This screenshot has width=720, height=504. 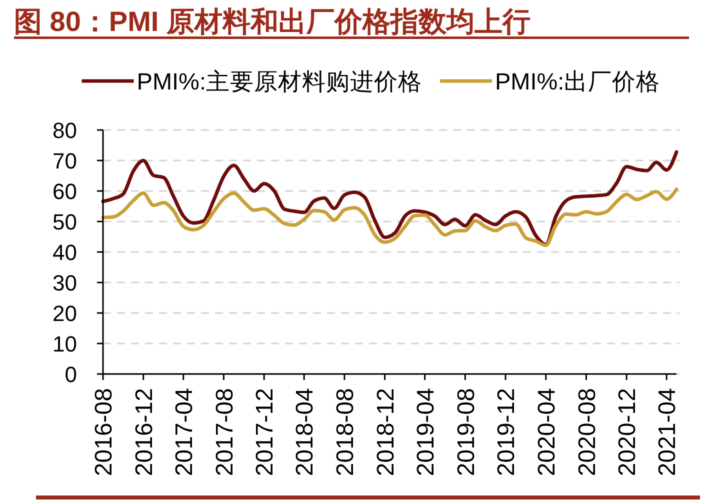 What do you see at coordinates (64, 130) in the screenshot?
I see `y-tick-label: 80` at bounding box center [64, 130].